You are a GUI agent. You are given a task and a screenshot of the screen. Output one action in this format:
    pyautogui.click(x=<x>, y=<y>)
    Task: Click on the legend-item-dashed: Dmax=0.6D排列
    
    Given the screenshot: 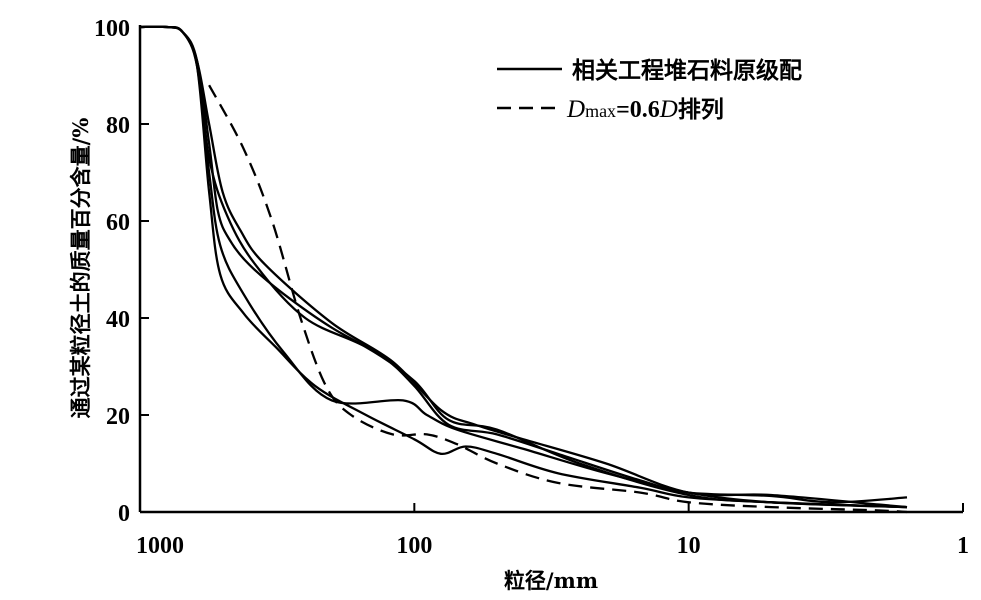 What is the action you would take?
    pyautogui.click(x=610, y=109)
    